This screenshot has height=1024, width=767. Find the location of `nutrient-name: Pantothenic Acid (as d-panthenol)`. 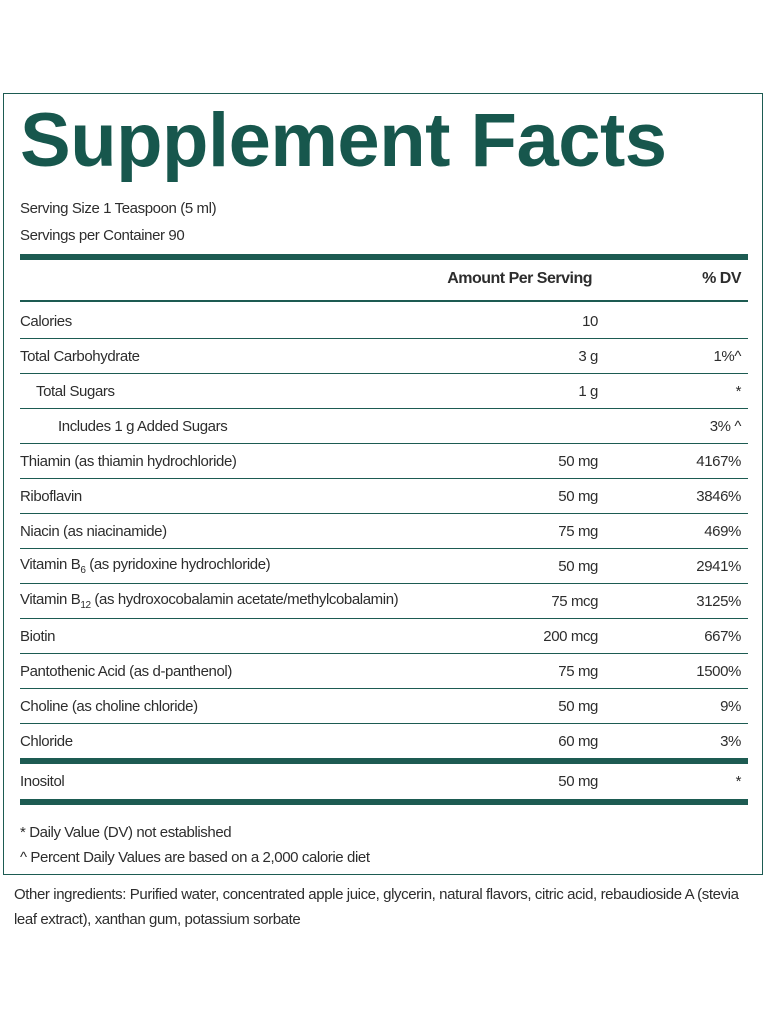

nutrient-name: Pantothenic Acid (as d-panthenol) is located at coordinates (126, 671).